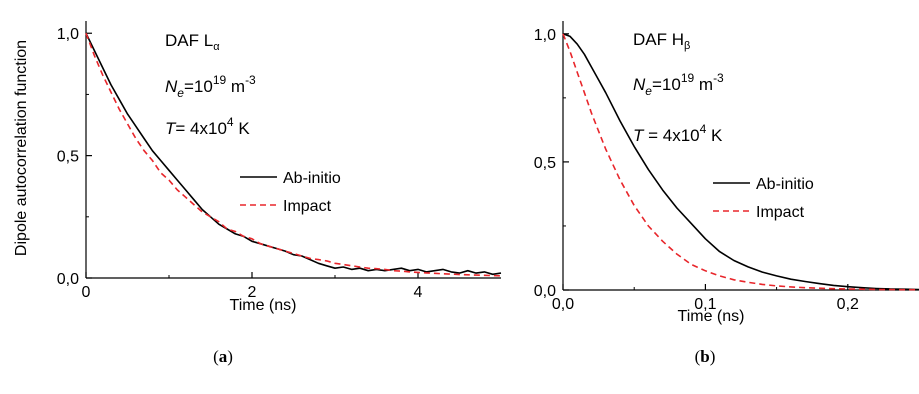 The height and width of the screenshot is (394, 919). Describe the element at coordinates (290, 192) in the screenshot. I see `legend-a: Ab-initio Impact` at that location.